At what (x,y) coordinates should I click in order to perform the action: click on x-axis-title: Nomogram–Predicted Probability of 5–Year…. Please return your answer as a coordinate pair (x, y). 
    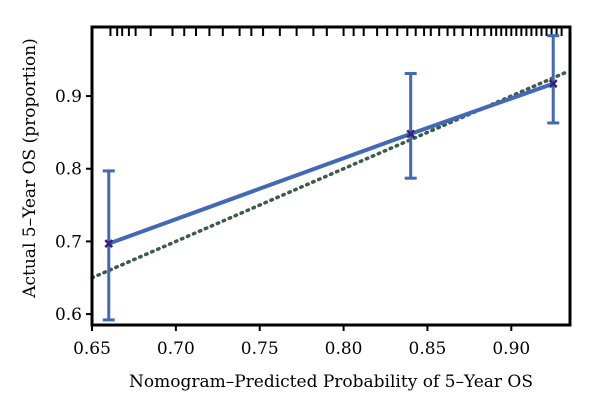
    Looking at the image, I should click on (331, 382).